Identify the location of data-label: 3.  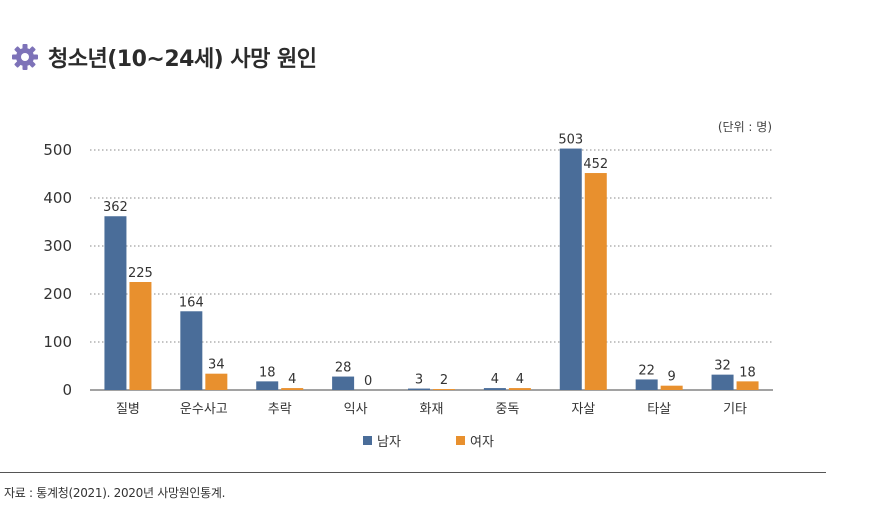
(419, 380).